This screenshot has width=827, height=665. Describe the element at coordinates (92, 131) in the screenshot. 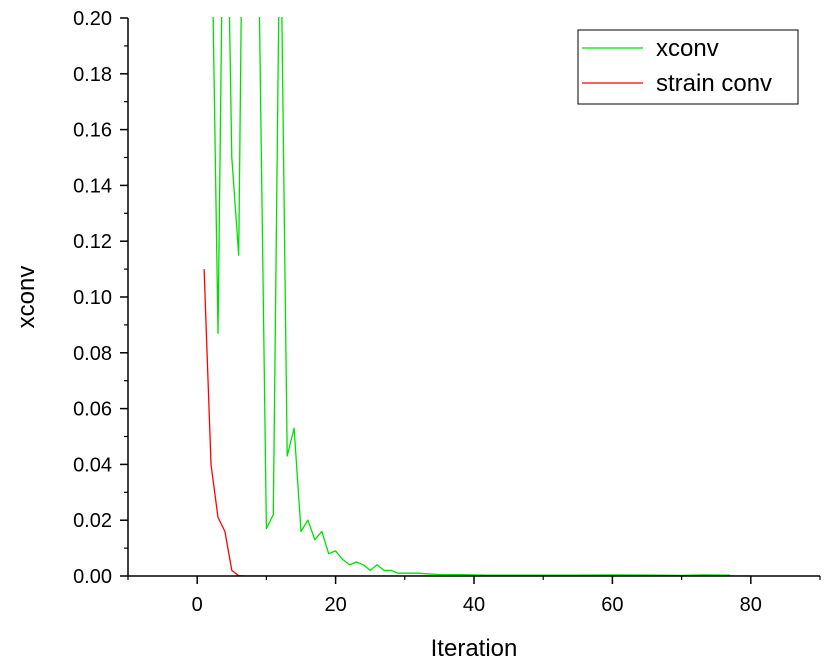

I see `y-tick-label: 0.16` at that location.